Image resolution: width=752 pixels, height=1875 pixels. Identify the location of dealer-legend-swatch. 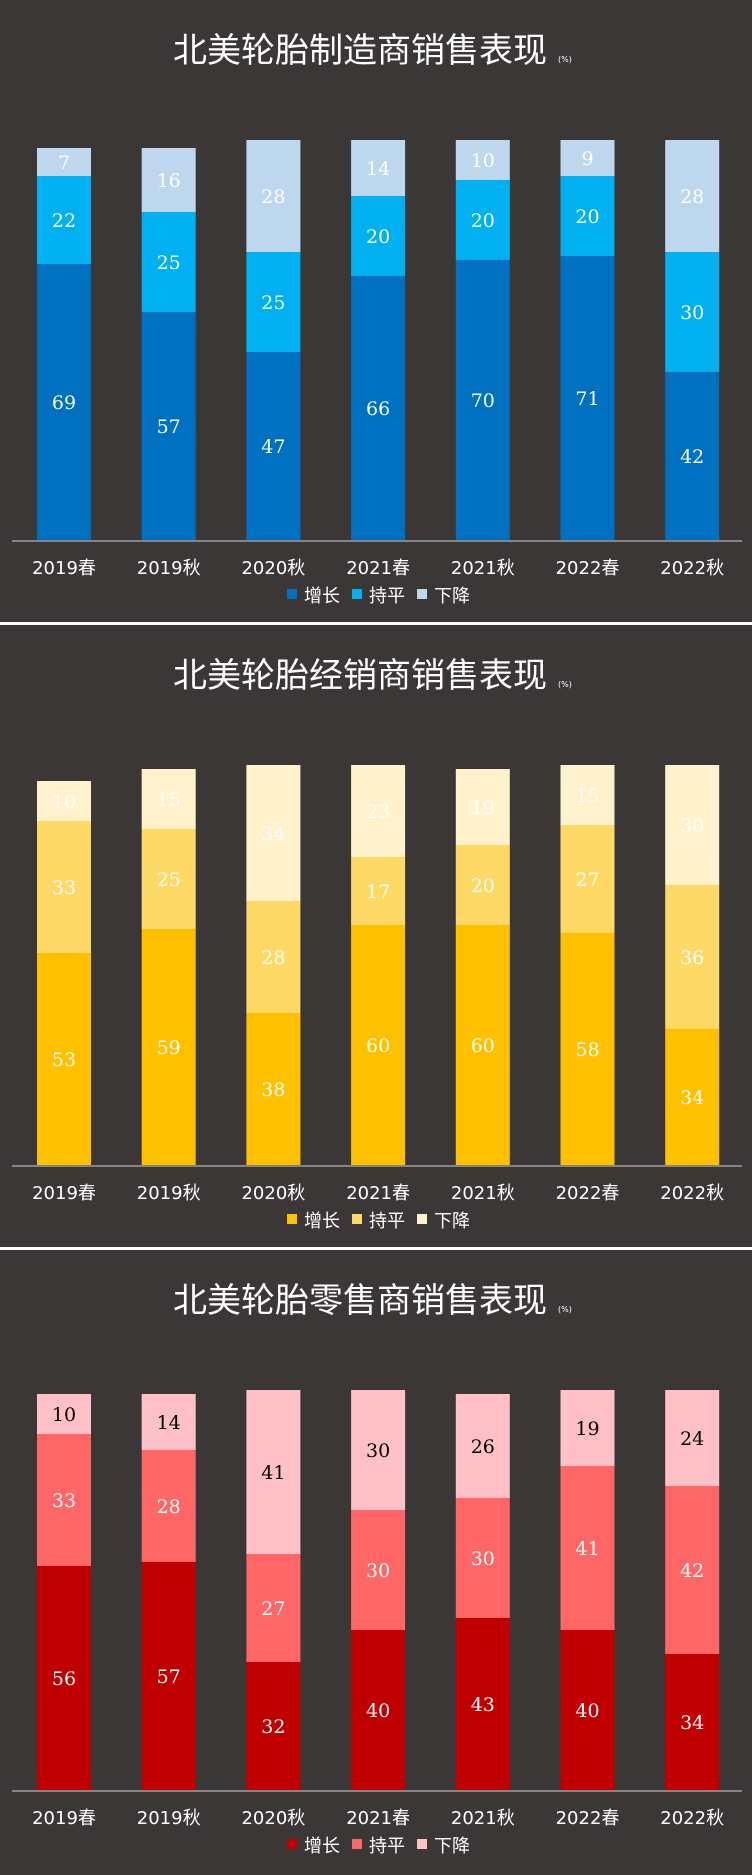
(292, 1219).